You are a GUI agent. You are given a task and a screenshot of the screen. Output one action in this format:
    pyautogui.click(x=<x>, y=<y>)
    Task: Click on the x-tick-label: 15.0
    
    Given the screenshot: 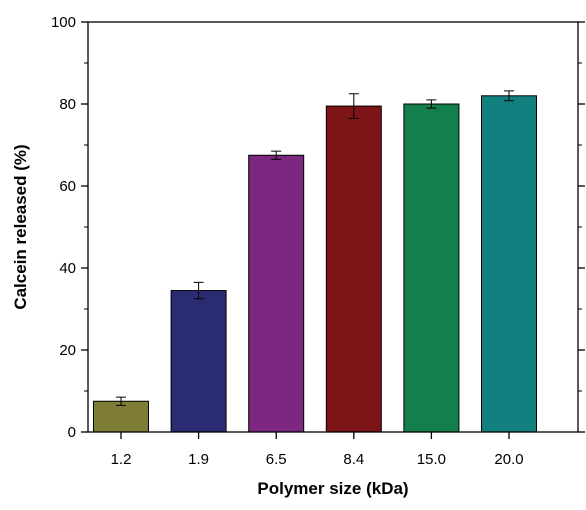 What is the action you would take?
    pyautogui.click(x=431, y=459)
    